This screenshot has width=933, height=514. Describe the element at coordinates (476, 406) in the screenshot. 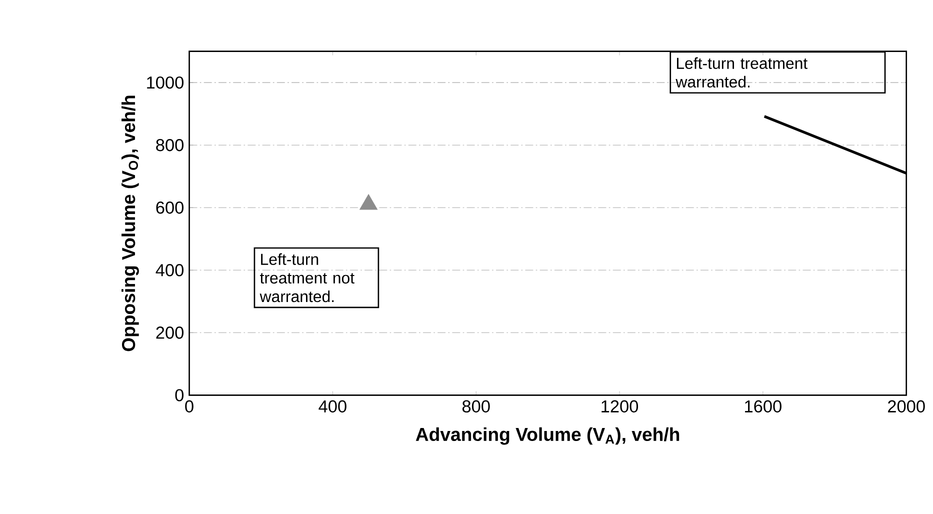

I see `x-tick-label: 800` at that location.